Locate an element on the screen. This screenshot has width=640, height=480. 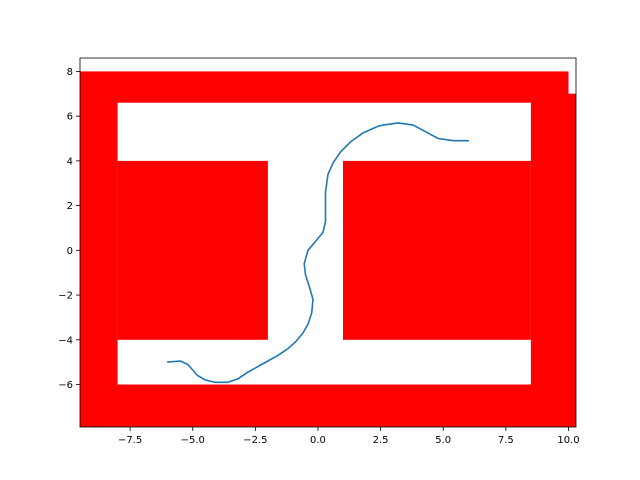
x-tick-label: 0.0 is located at coordinates (318, 440).